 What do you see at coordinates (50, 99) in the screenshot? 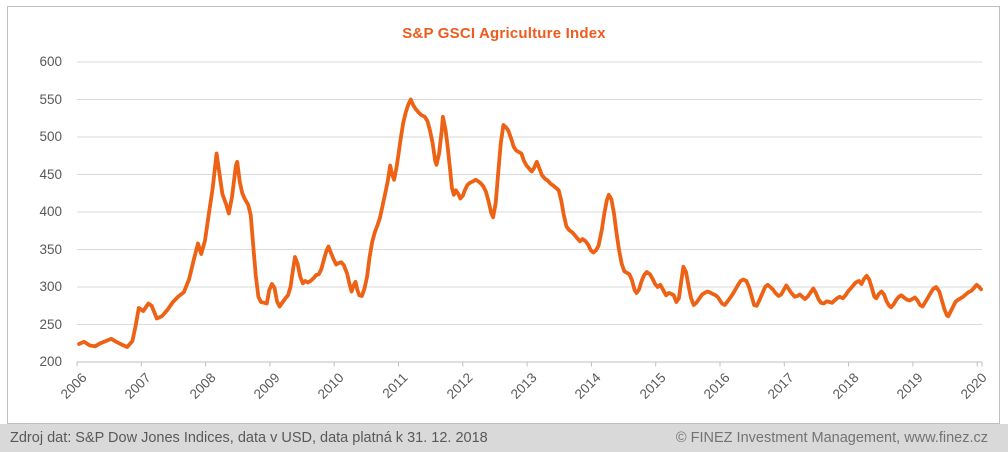
I see `y-axis-label-550: 550` at bounding box center [50, 99].